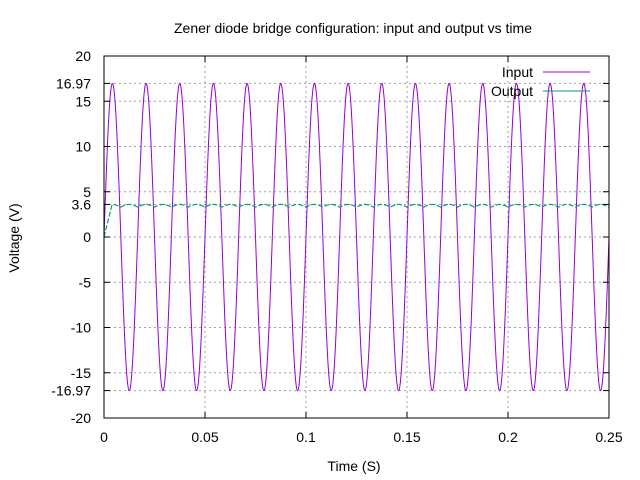  I want to click on y-tick-label: -5, so click(85, 282).